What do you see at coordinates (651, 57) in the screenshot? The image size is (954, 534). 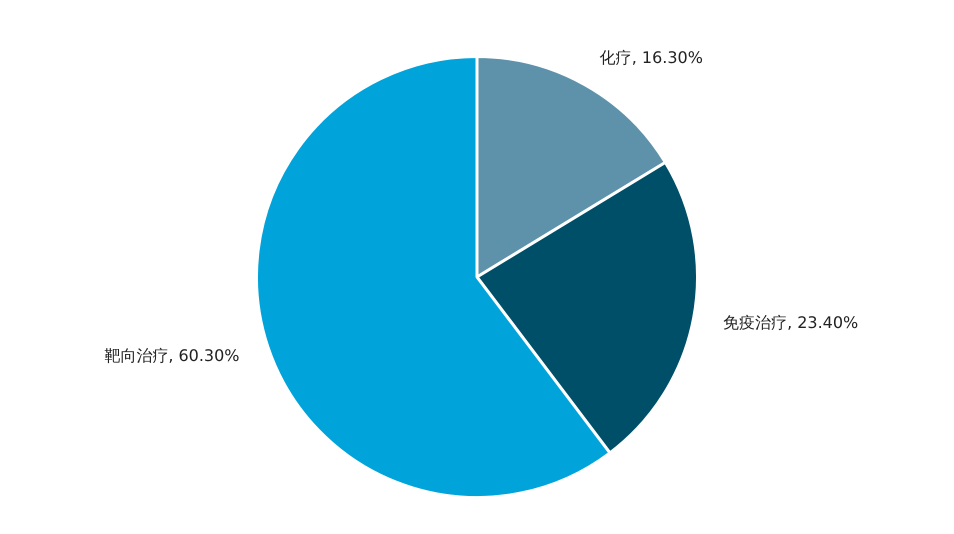 I see `slice-label: 化疗, 16.30%` at bounding box center [651, 57].